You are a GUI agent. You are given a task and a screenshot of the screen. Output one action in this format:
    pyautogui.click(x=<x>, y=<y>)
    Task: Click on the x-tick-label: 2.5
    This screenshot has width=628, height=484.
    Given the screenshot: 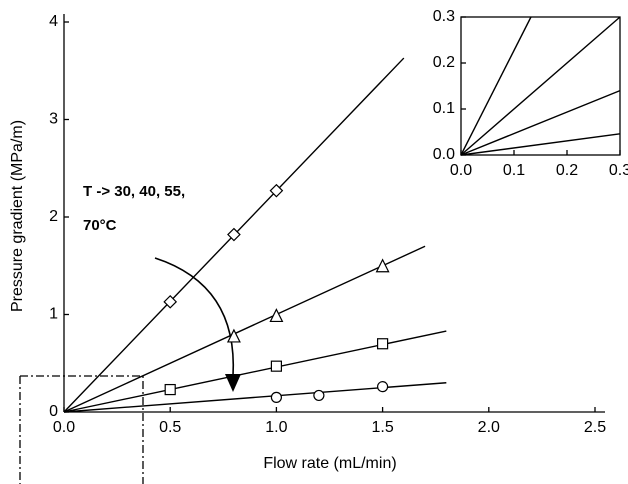 What is the action you would take?
    pyautogui.click(x=595, y=427)
    